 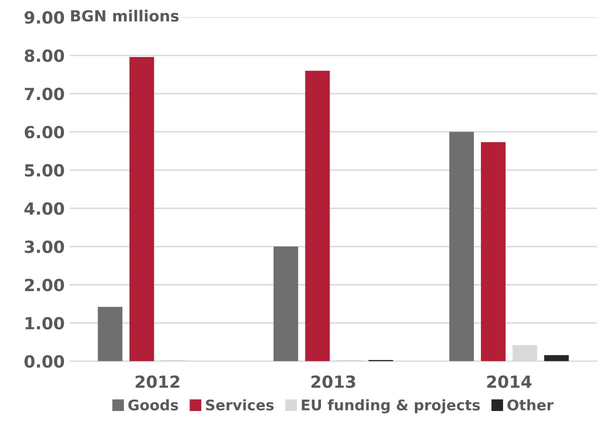 I want to click on x-tick-label: 2013, so click(x=333, y=381).